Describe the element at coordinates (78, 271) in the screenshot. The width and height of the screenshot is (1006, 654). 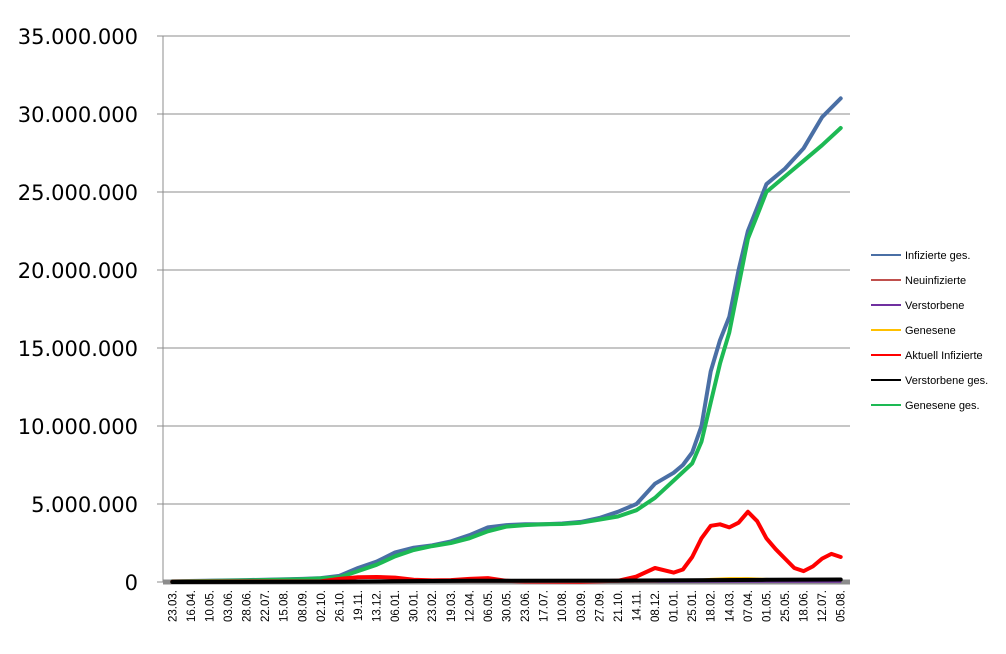
I see `y-tick-label: 20.000.000` at that location.